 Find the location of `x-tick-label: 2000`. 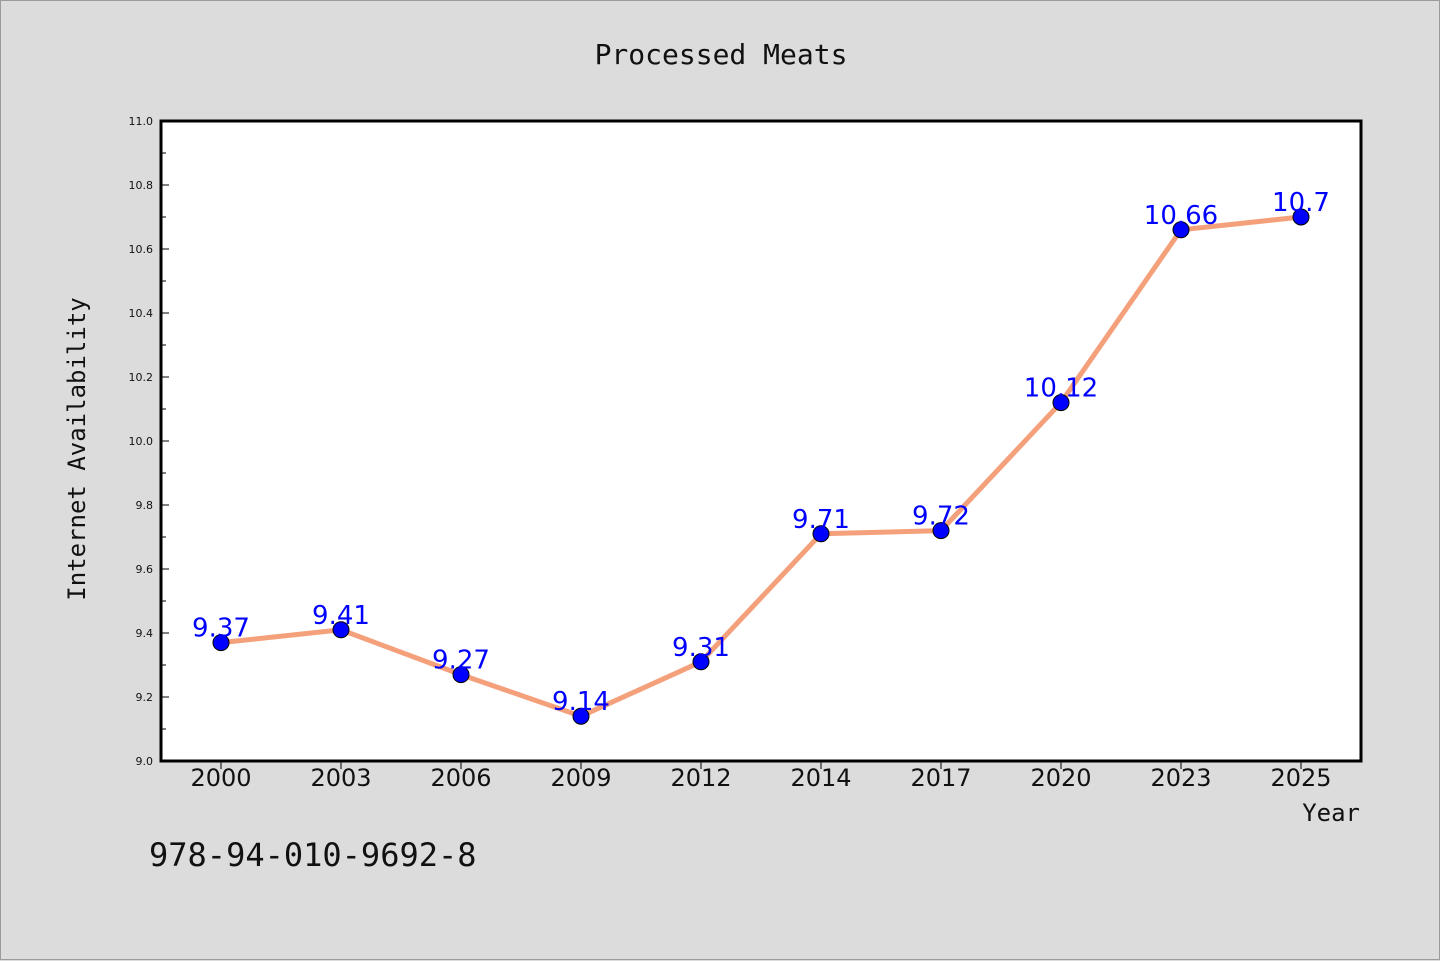

x-tick-label: 2000 is located at coordinates (220, 778).